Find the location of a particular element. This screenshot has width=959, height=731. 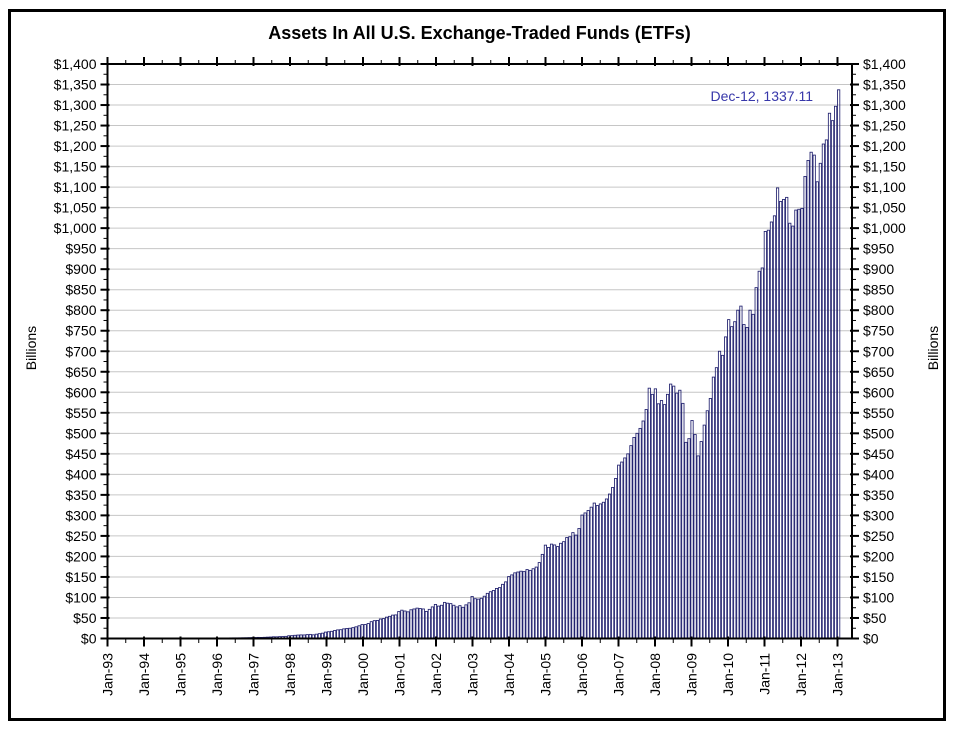

y-tick-label-left: $1,250 is located at coordinates (75, 126).